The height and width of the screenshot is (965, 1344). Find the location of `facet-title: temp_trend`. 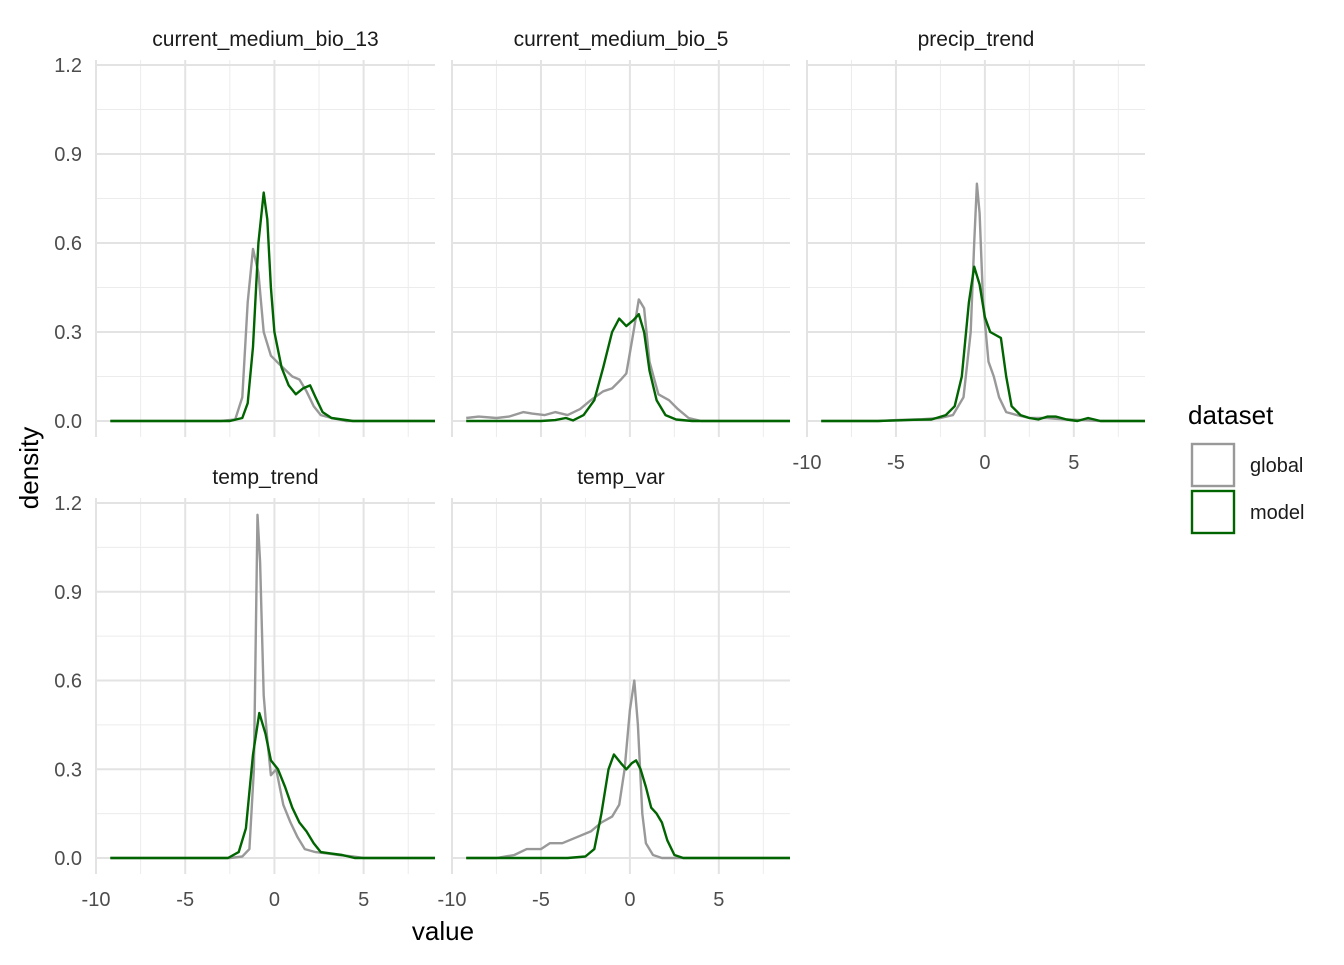

facet-title: temp_trend is located at coordinates (265, 477).